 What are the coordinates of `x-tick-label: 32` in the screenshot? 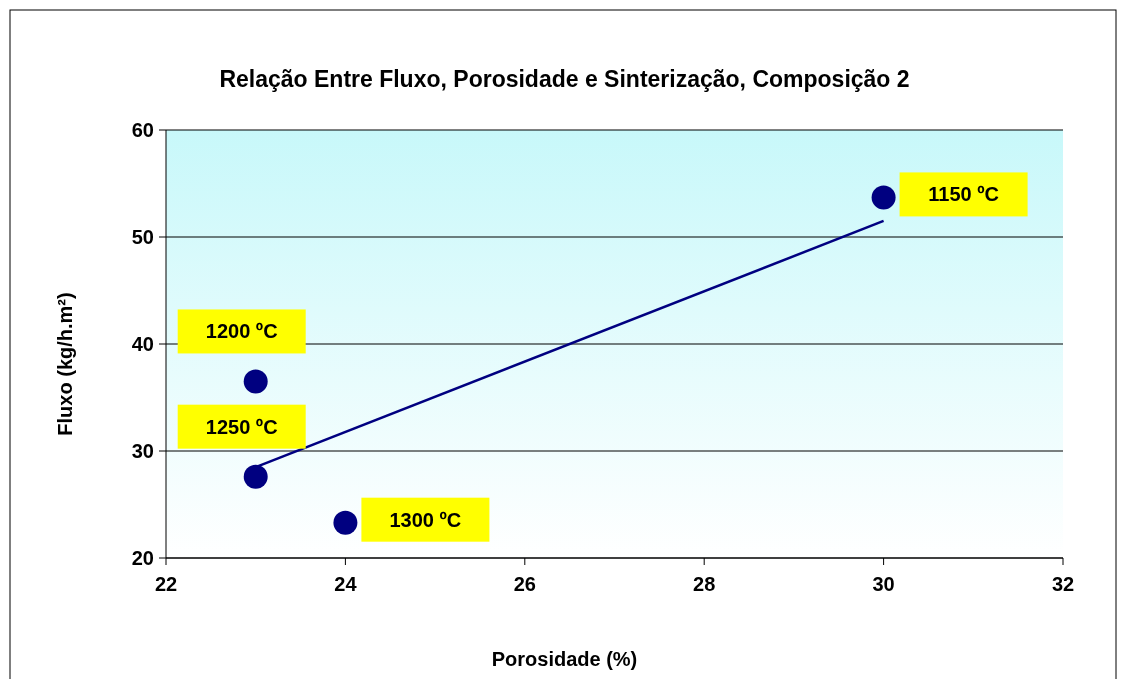 It's located at (1063, 584).